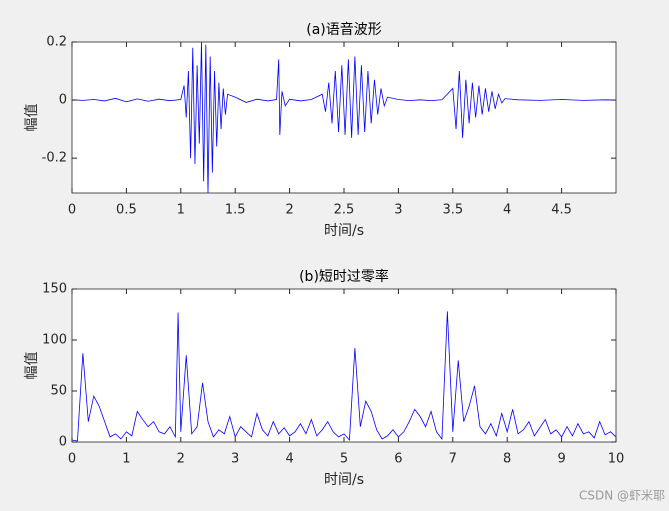  What do you see at coordinates (56, 42) in the screenshot?
I see `y-tick-label: 0.2` at bounding box center [56, 42].